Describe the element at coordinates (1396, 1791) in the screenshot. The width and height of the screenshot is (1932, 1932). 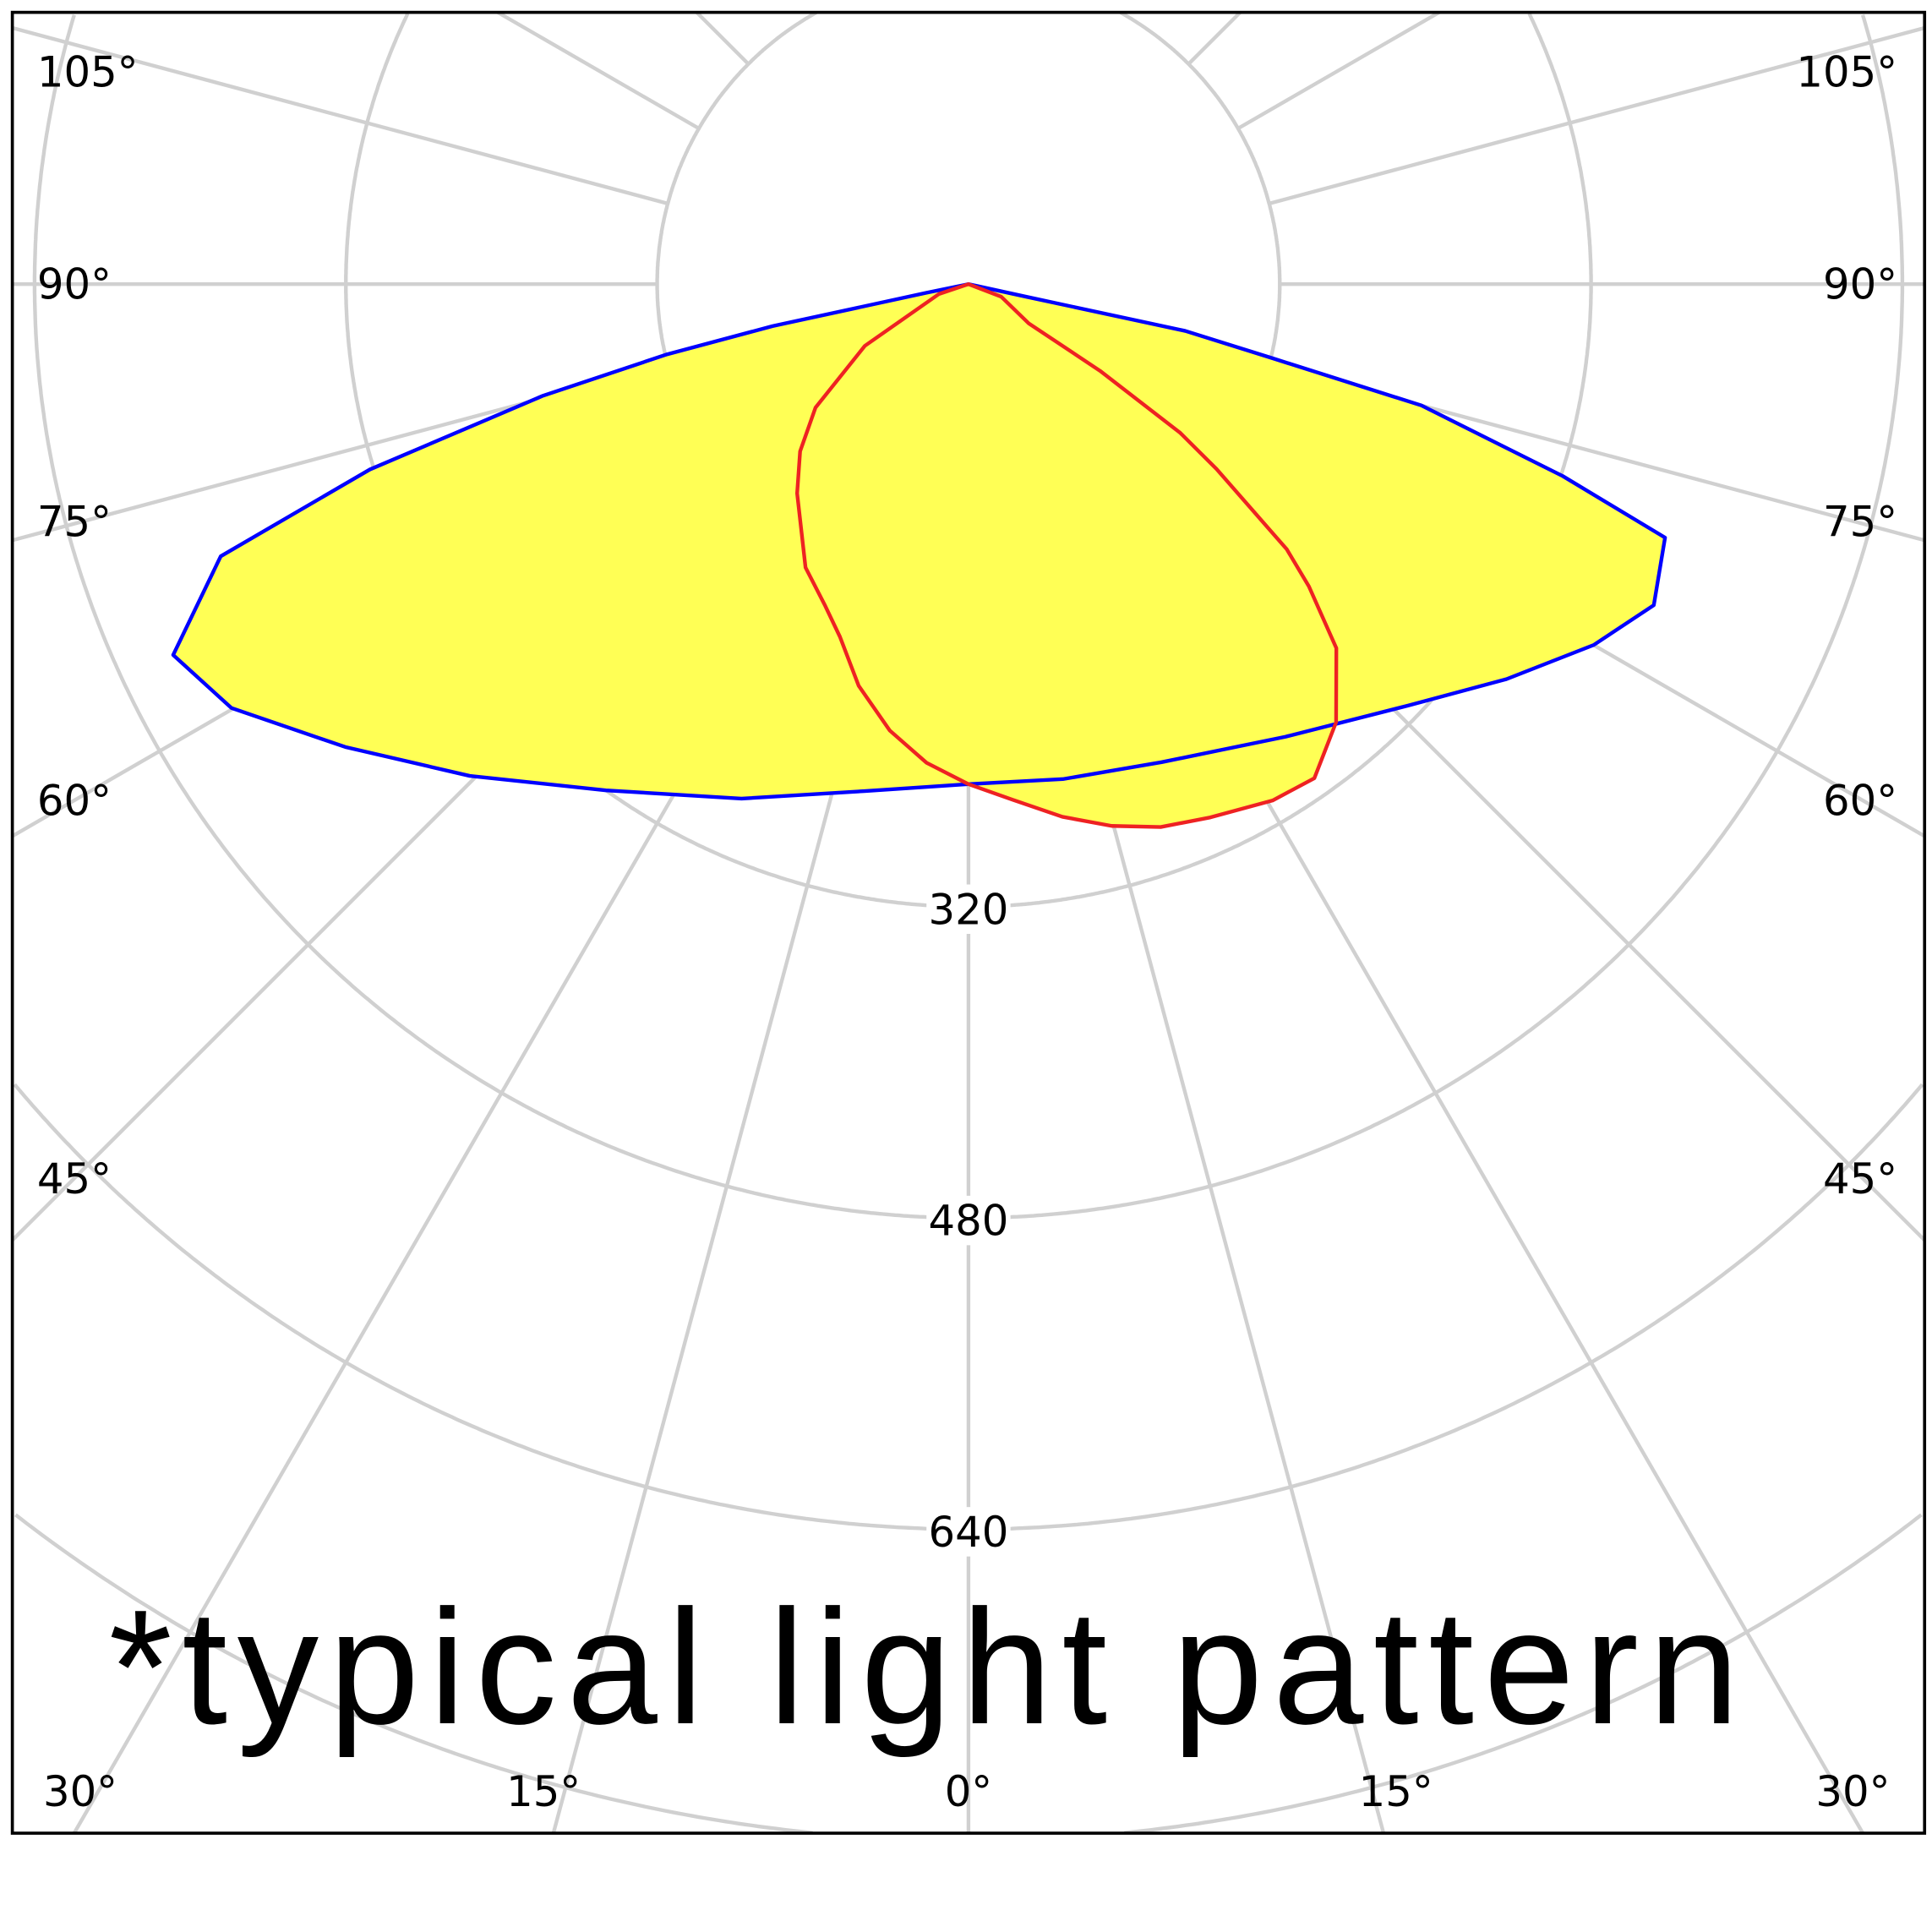
I see `bottom-label-right-15: 15°` at that location.